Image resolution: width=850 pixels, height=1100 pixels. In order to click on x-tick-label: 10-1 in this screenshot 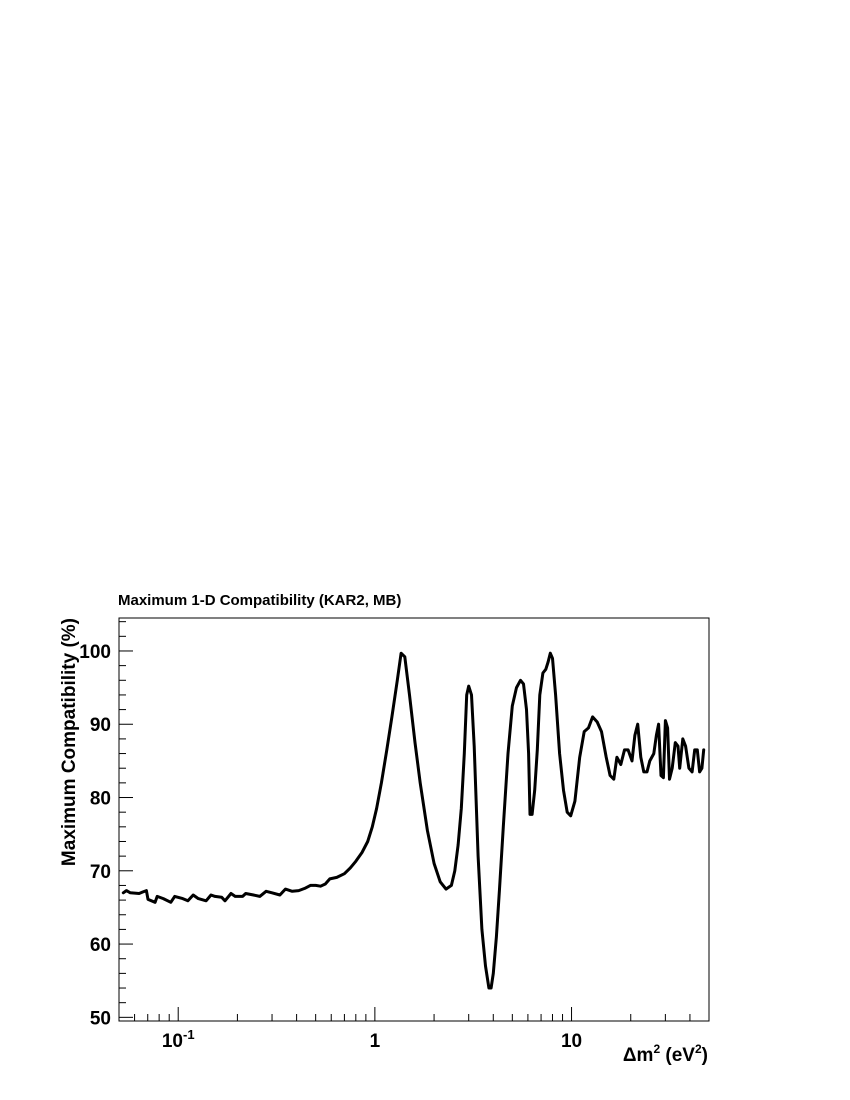, I will do `click(178, 1039)`.